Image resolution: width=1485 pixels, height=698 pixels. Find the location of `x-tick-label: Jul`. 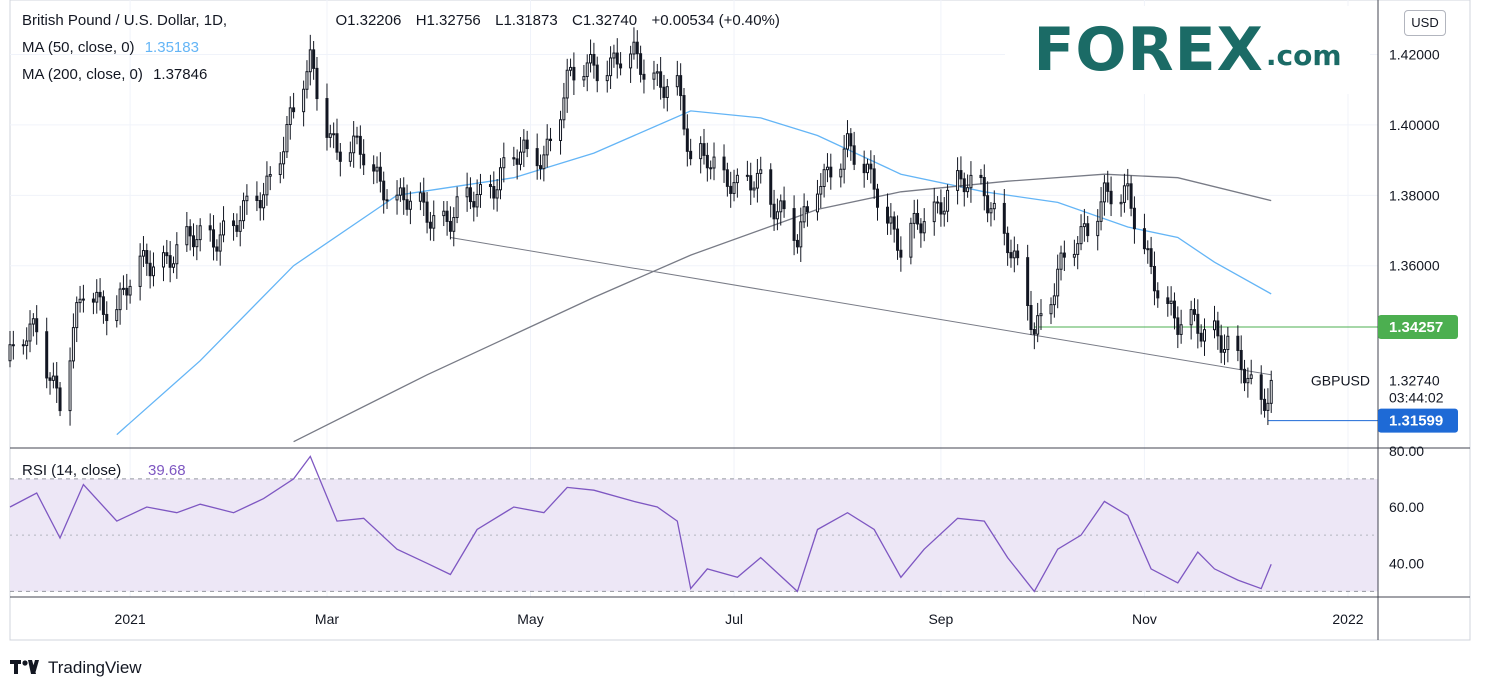

x-tick-label: Jul is located at coordinates (734, 619).